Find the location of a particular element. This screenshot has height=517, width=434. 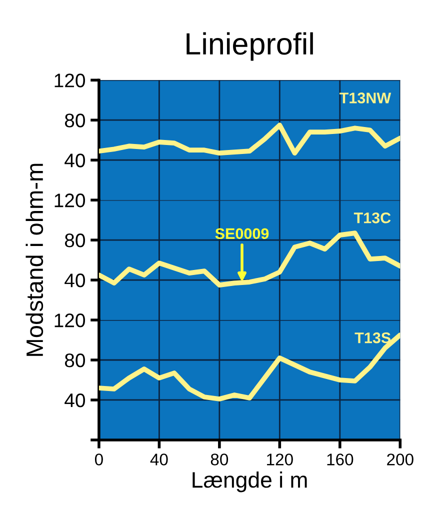

series-label: T13C is located at coordinates (372, 218).